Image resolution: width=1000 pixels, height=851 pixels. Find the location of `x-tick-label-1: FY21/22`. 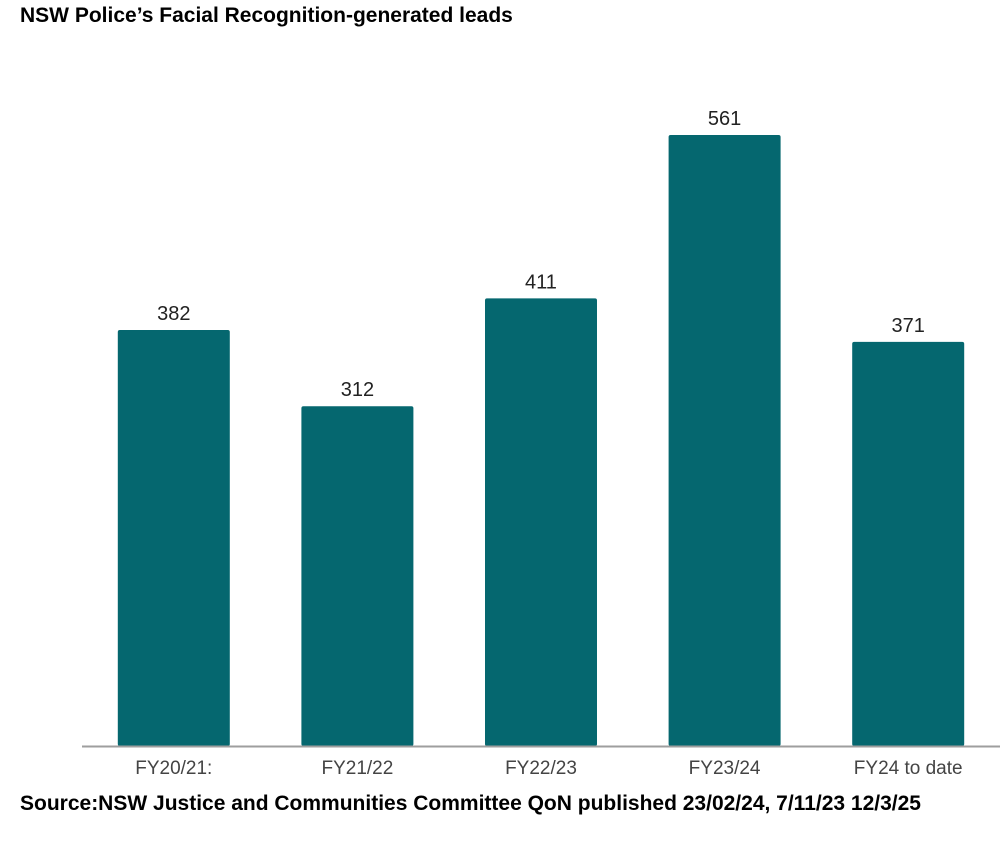

x-tick-label-1: FY21/22 is located at coordinates (357, 768).